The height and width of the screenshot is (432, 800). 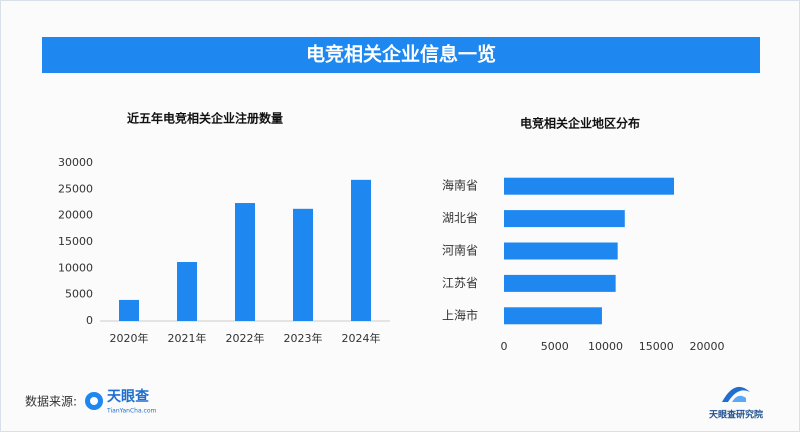 What do you see at coordinates (89, 320) in the screenshot?
I see `y-tick-label: 0` at bounding box center [89, 320].